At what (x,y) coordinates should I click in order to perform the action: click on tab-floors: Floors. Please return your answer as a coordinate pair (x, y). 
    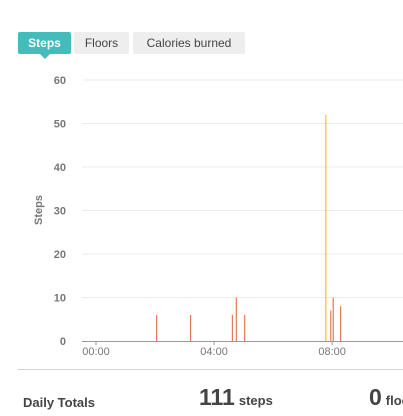
    Looking at the image, I should click on (101, 43).